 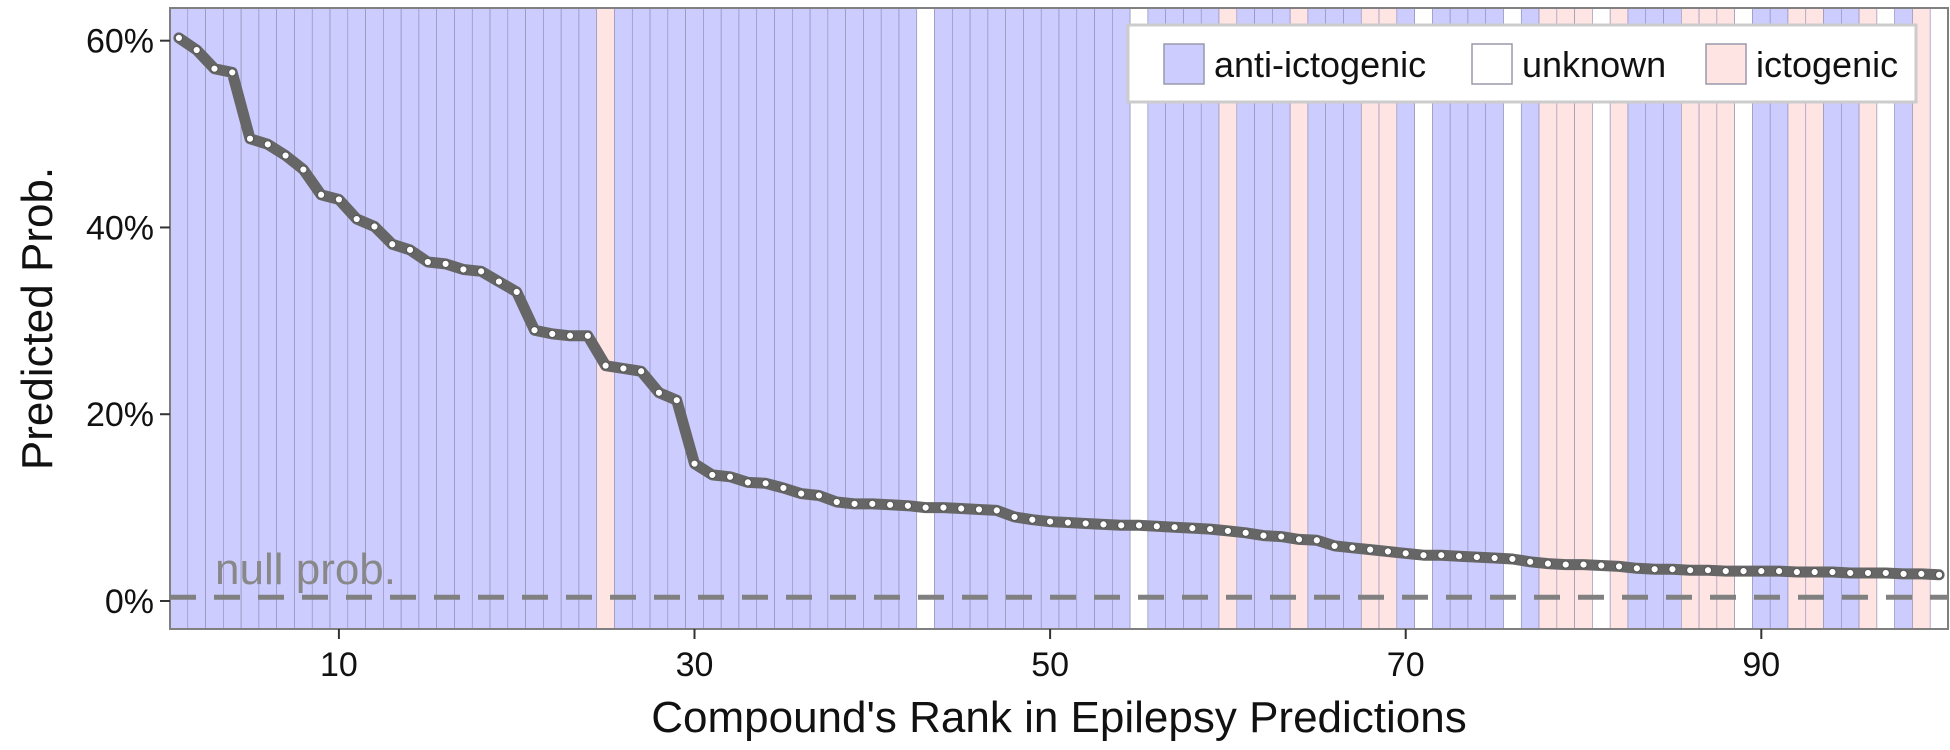 I want to click on x-tick-label: 50, so click(x=1050, y=665).